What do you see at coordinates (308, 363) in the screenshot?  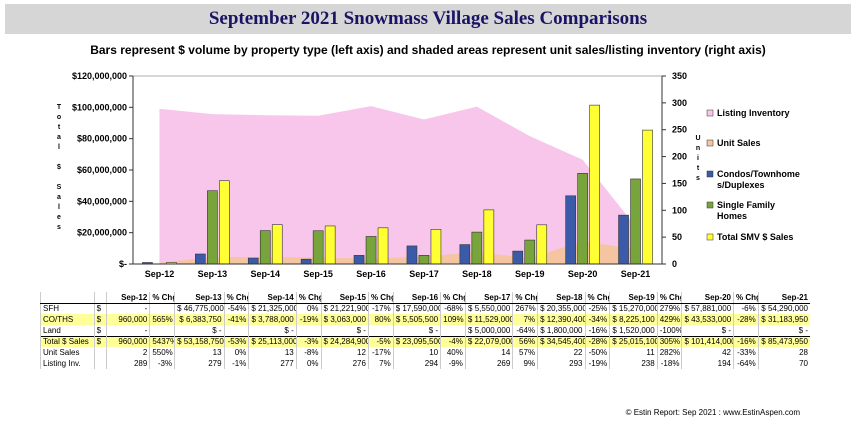 I see `table-cell: 0%` at bounding box center [308, 363].